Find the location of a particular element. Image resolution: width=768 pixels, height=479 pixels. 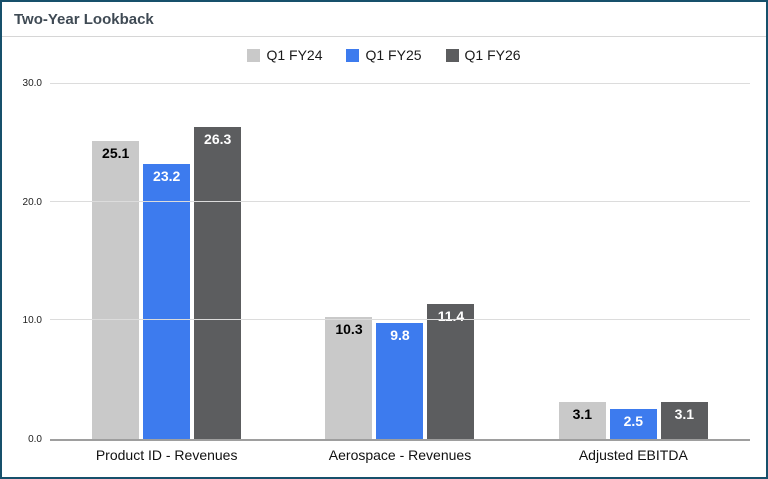

legend-item: Q1 FY24 is located at coordinates (284, 55).